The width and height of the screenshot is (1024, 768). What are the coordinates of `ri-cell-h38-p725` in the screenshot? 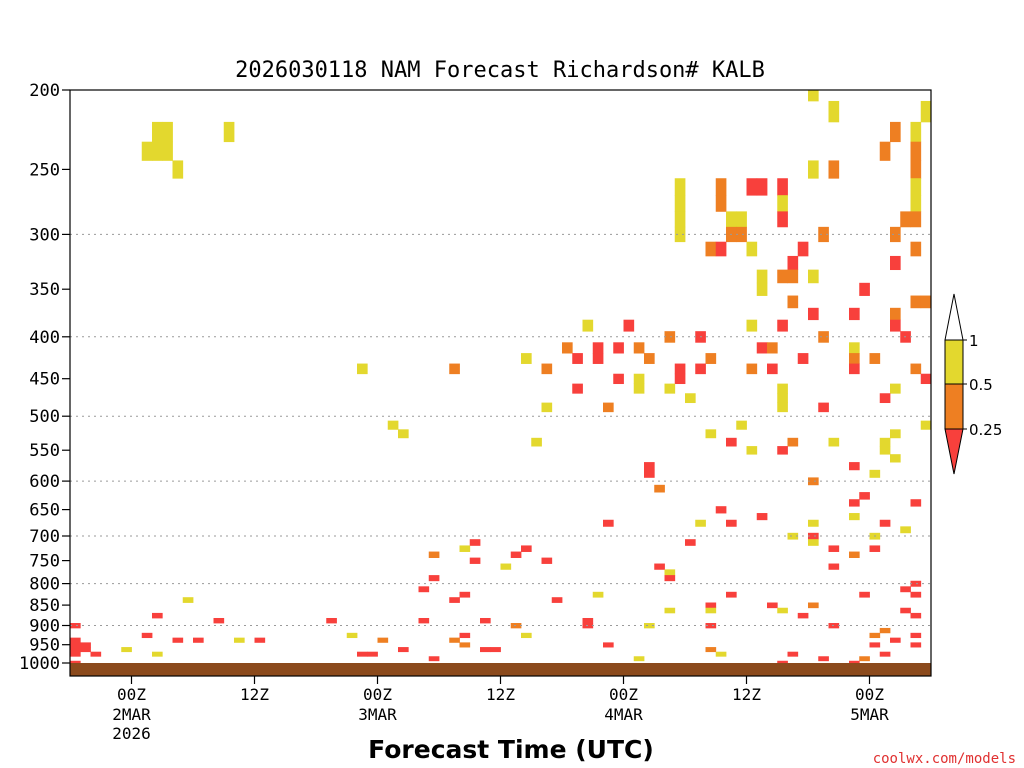 It's located at (526, 548).